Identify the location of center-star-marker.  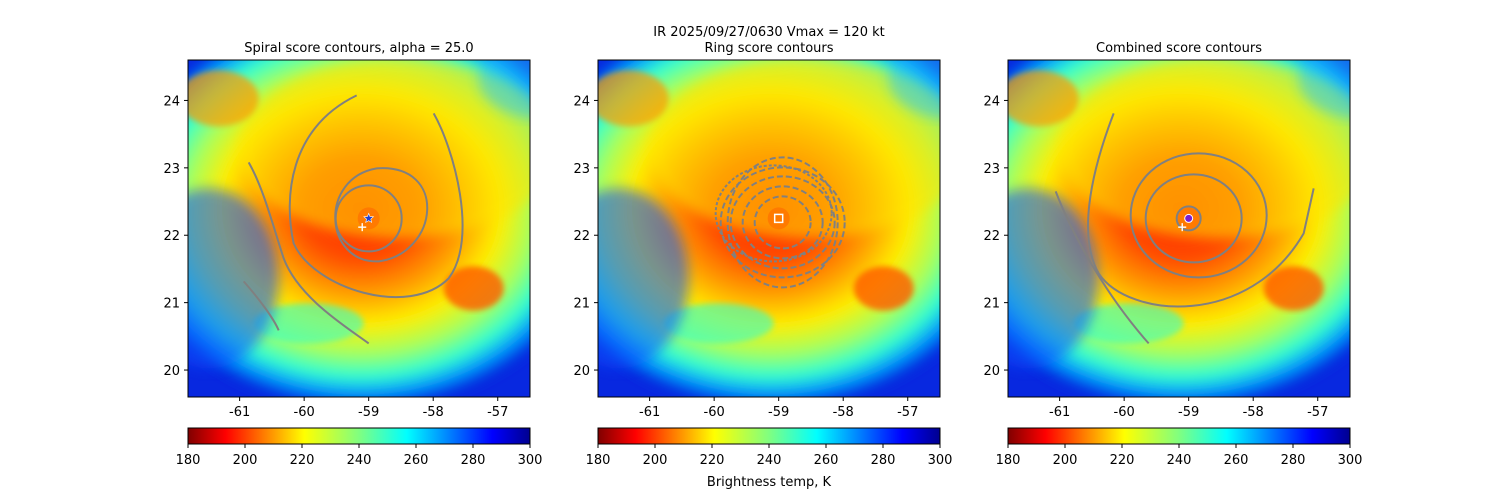
(369, 218).